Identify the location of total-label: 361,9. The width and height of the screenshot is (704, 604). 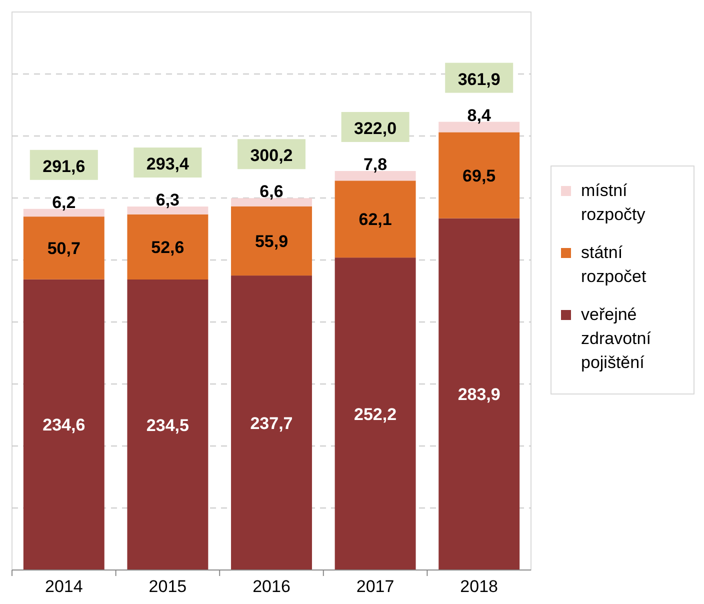
(479, 79).